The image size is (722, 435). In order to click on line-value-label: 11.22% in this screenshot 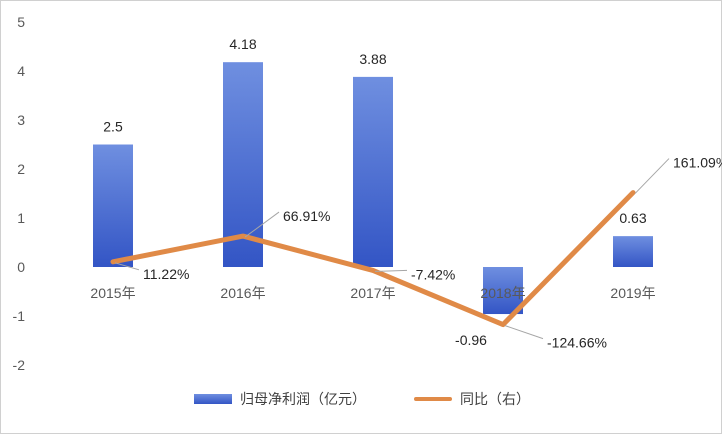, I will do `click(166, 274)`.